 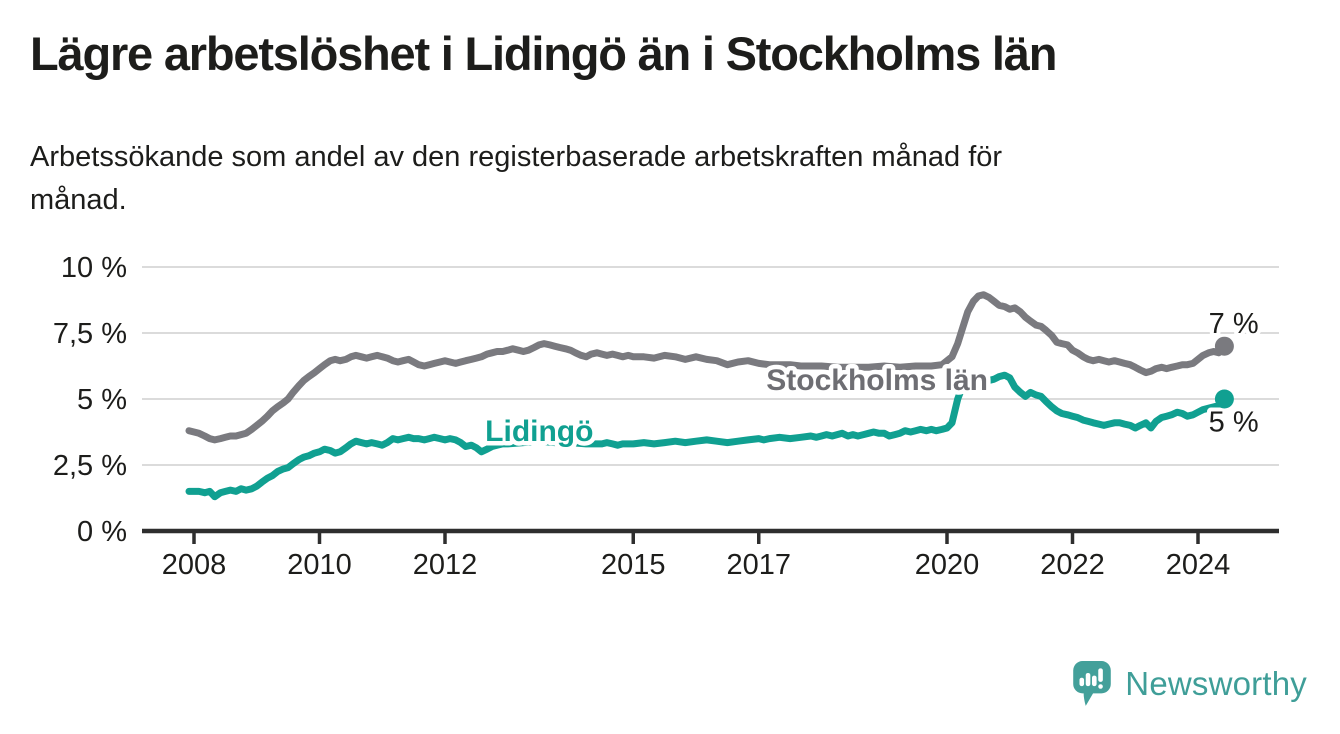 I want to click on series-label-stockholm: Stockholms län, so click(x=877, y=380).